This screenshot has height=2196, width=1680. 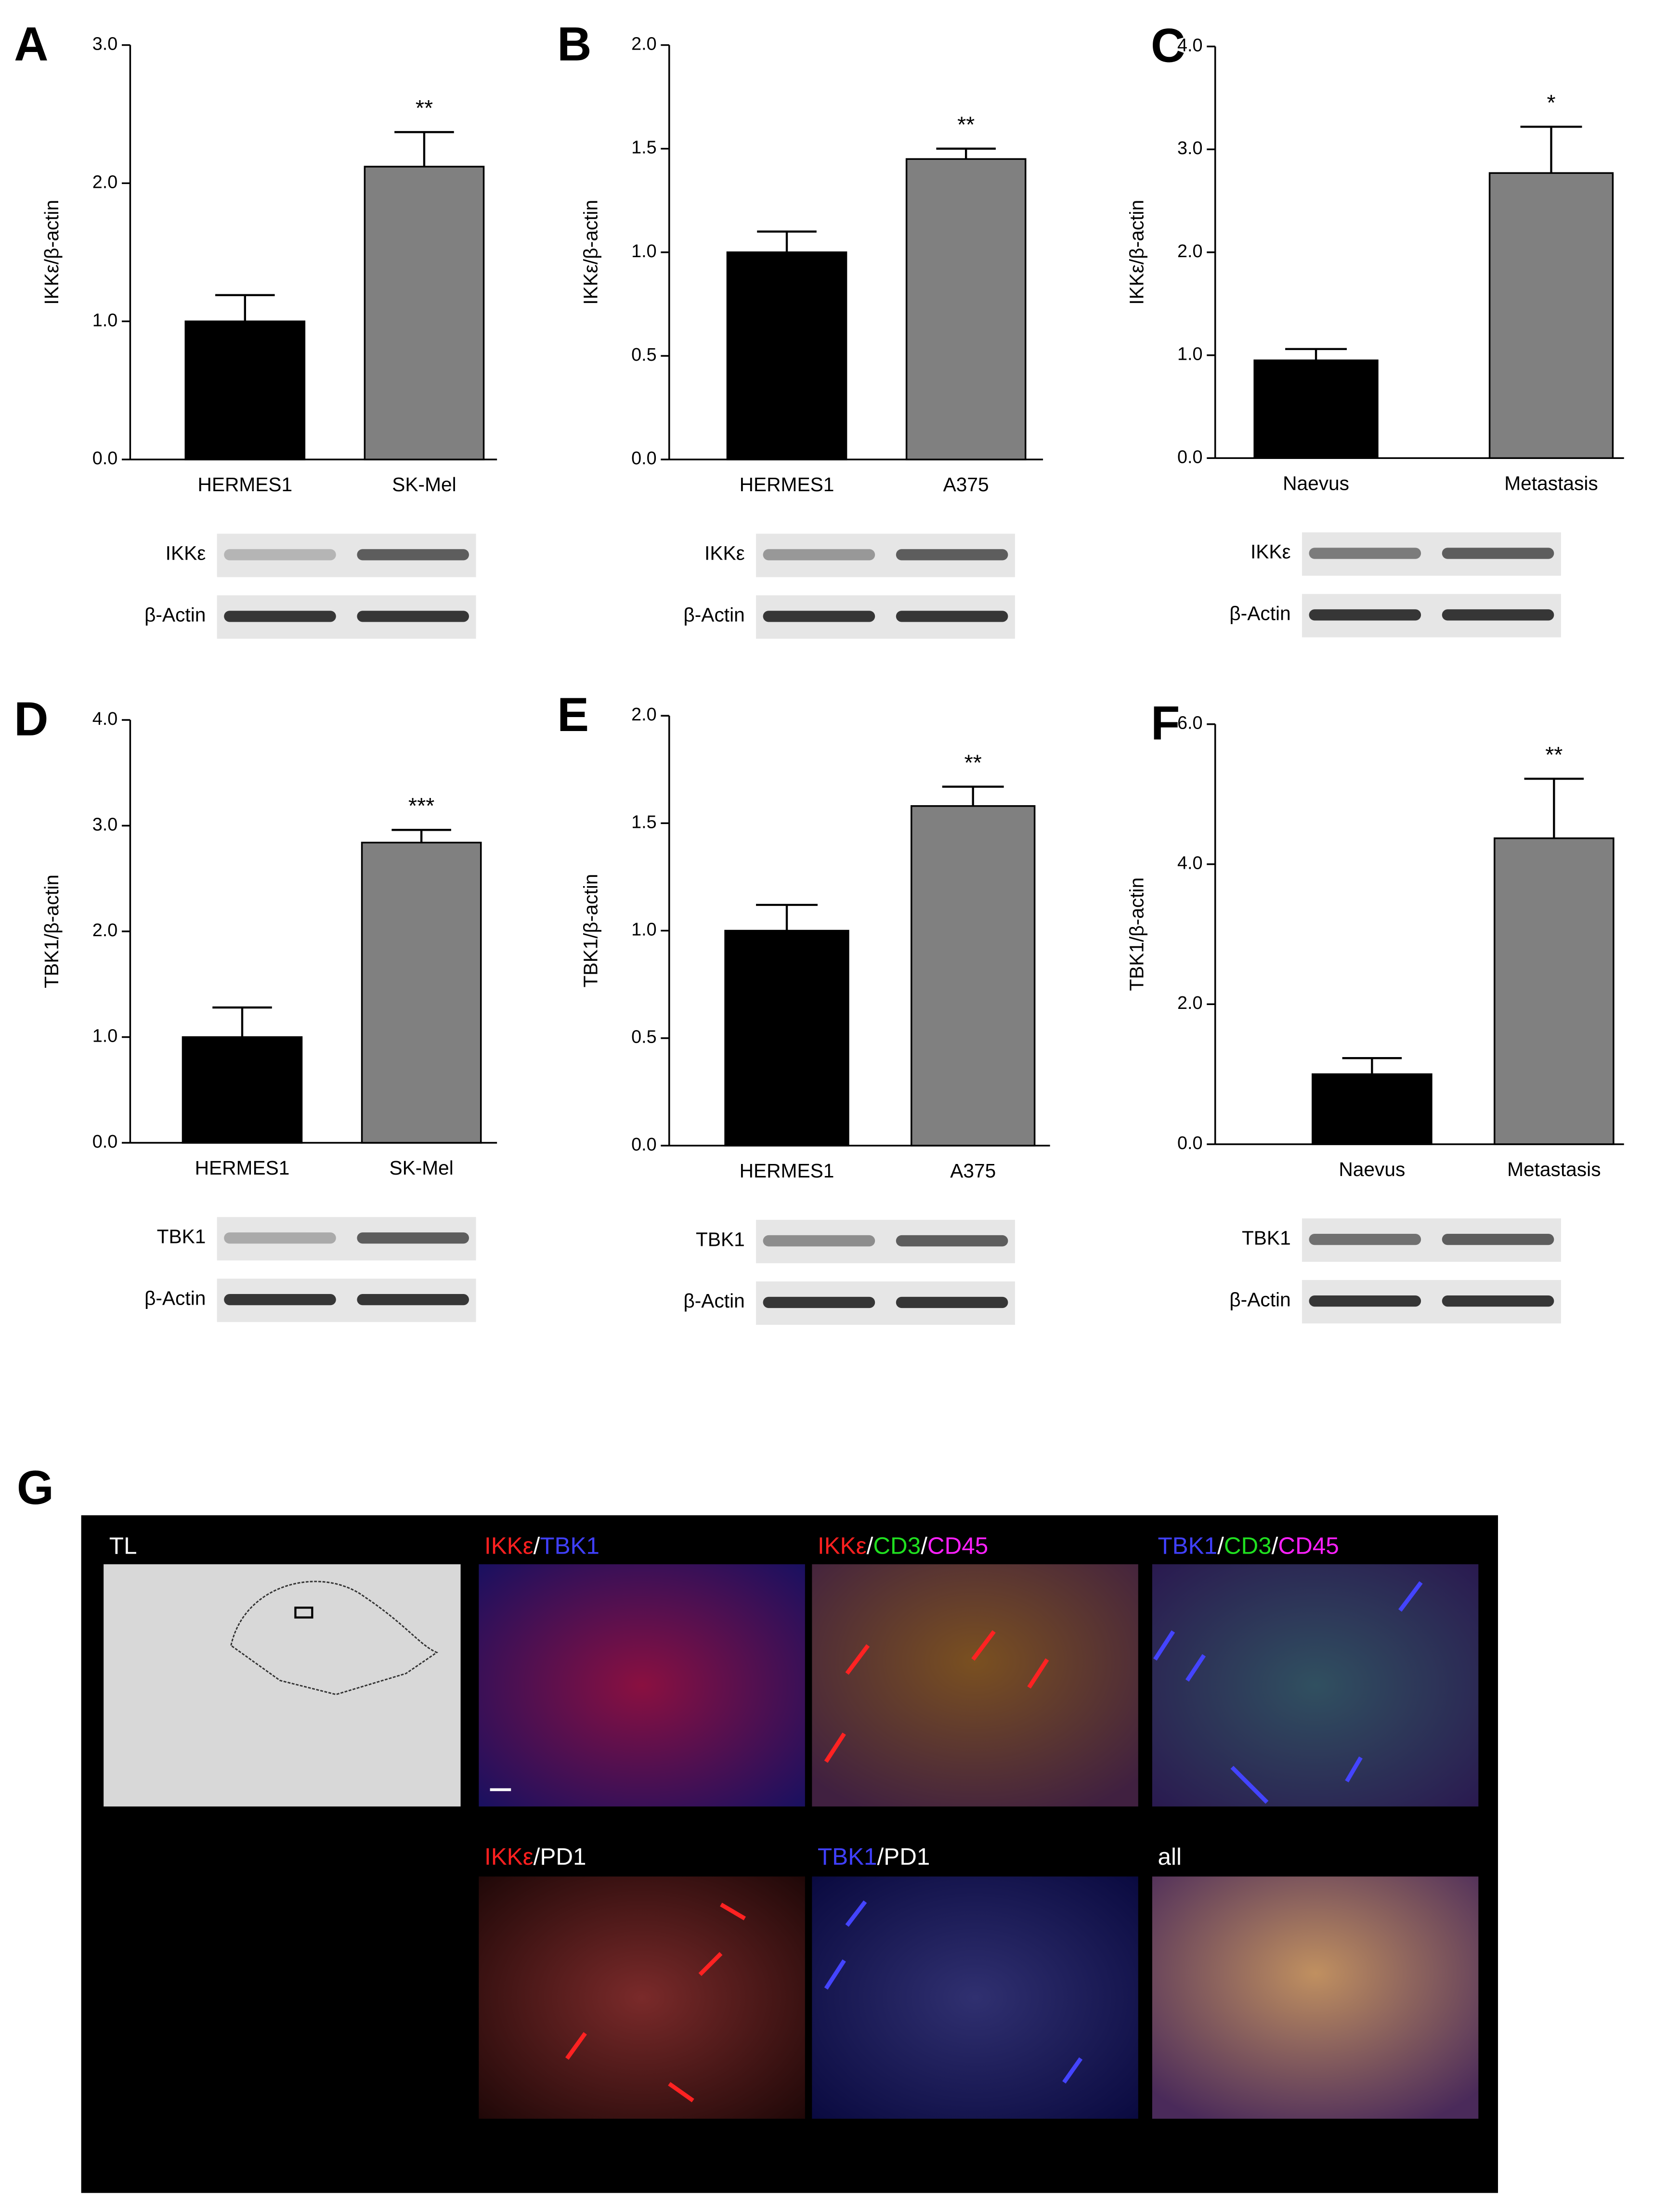 I want to click on y-tick-label: 0.5, so click(x=644, y=1037).